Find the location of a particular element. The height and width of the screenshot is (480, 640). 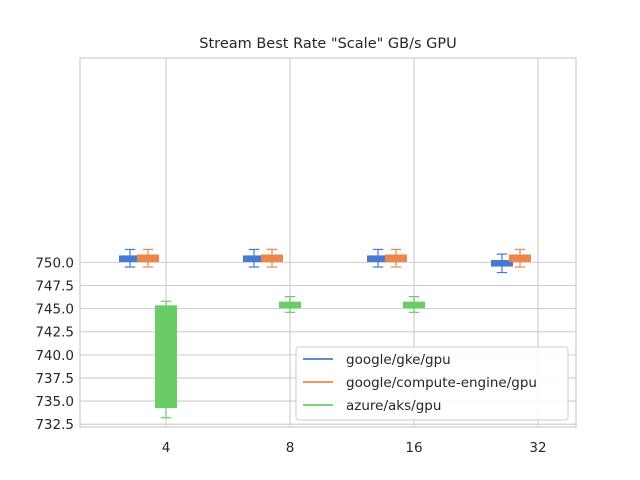

x-tick-label: 4 is located at coordinates (166, 448).